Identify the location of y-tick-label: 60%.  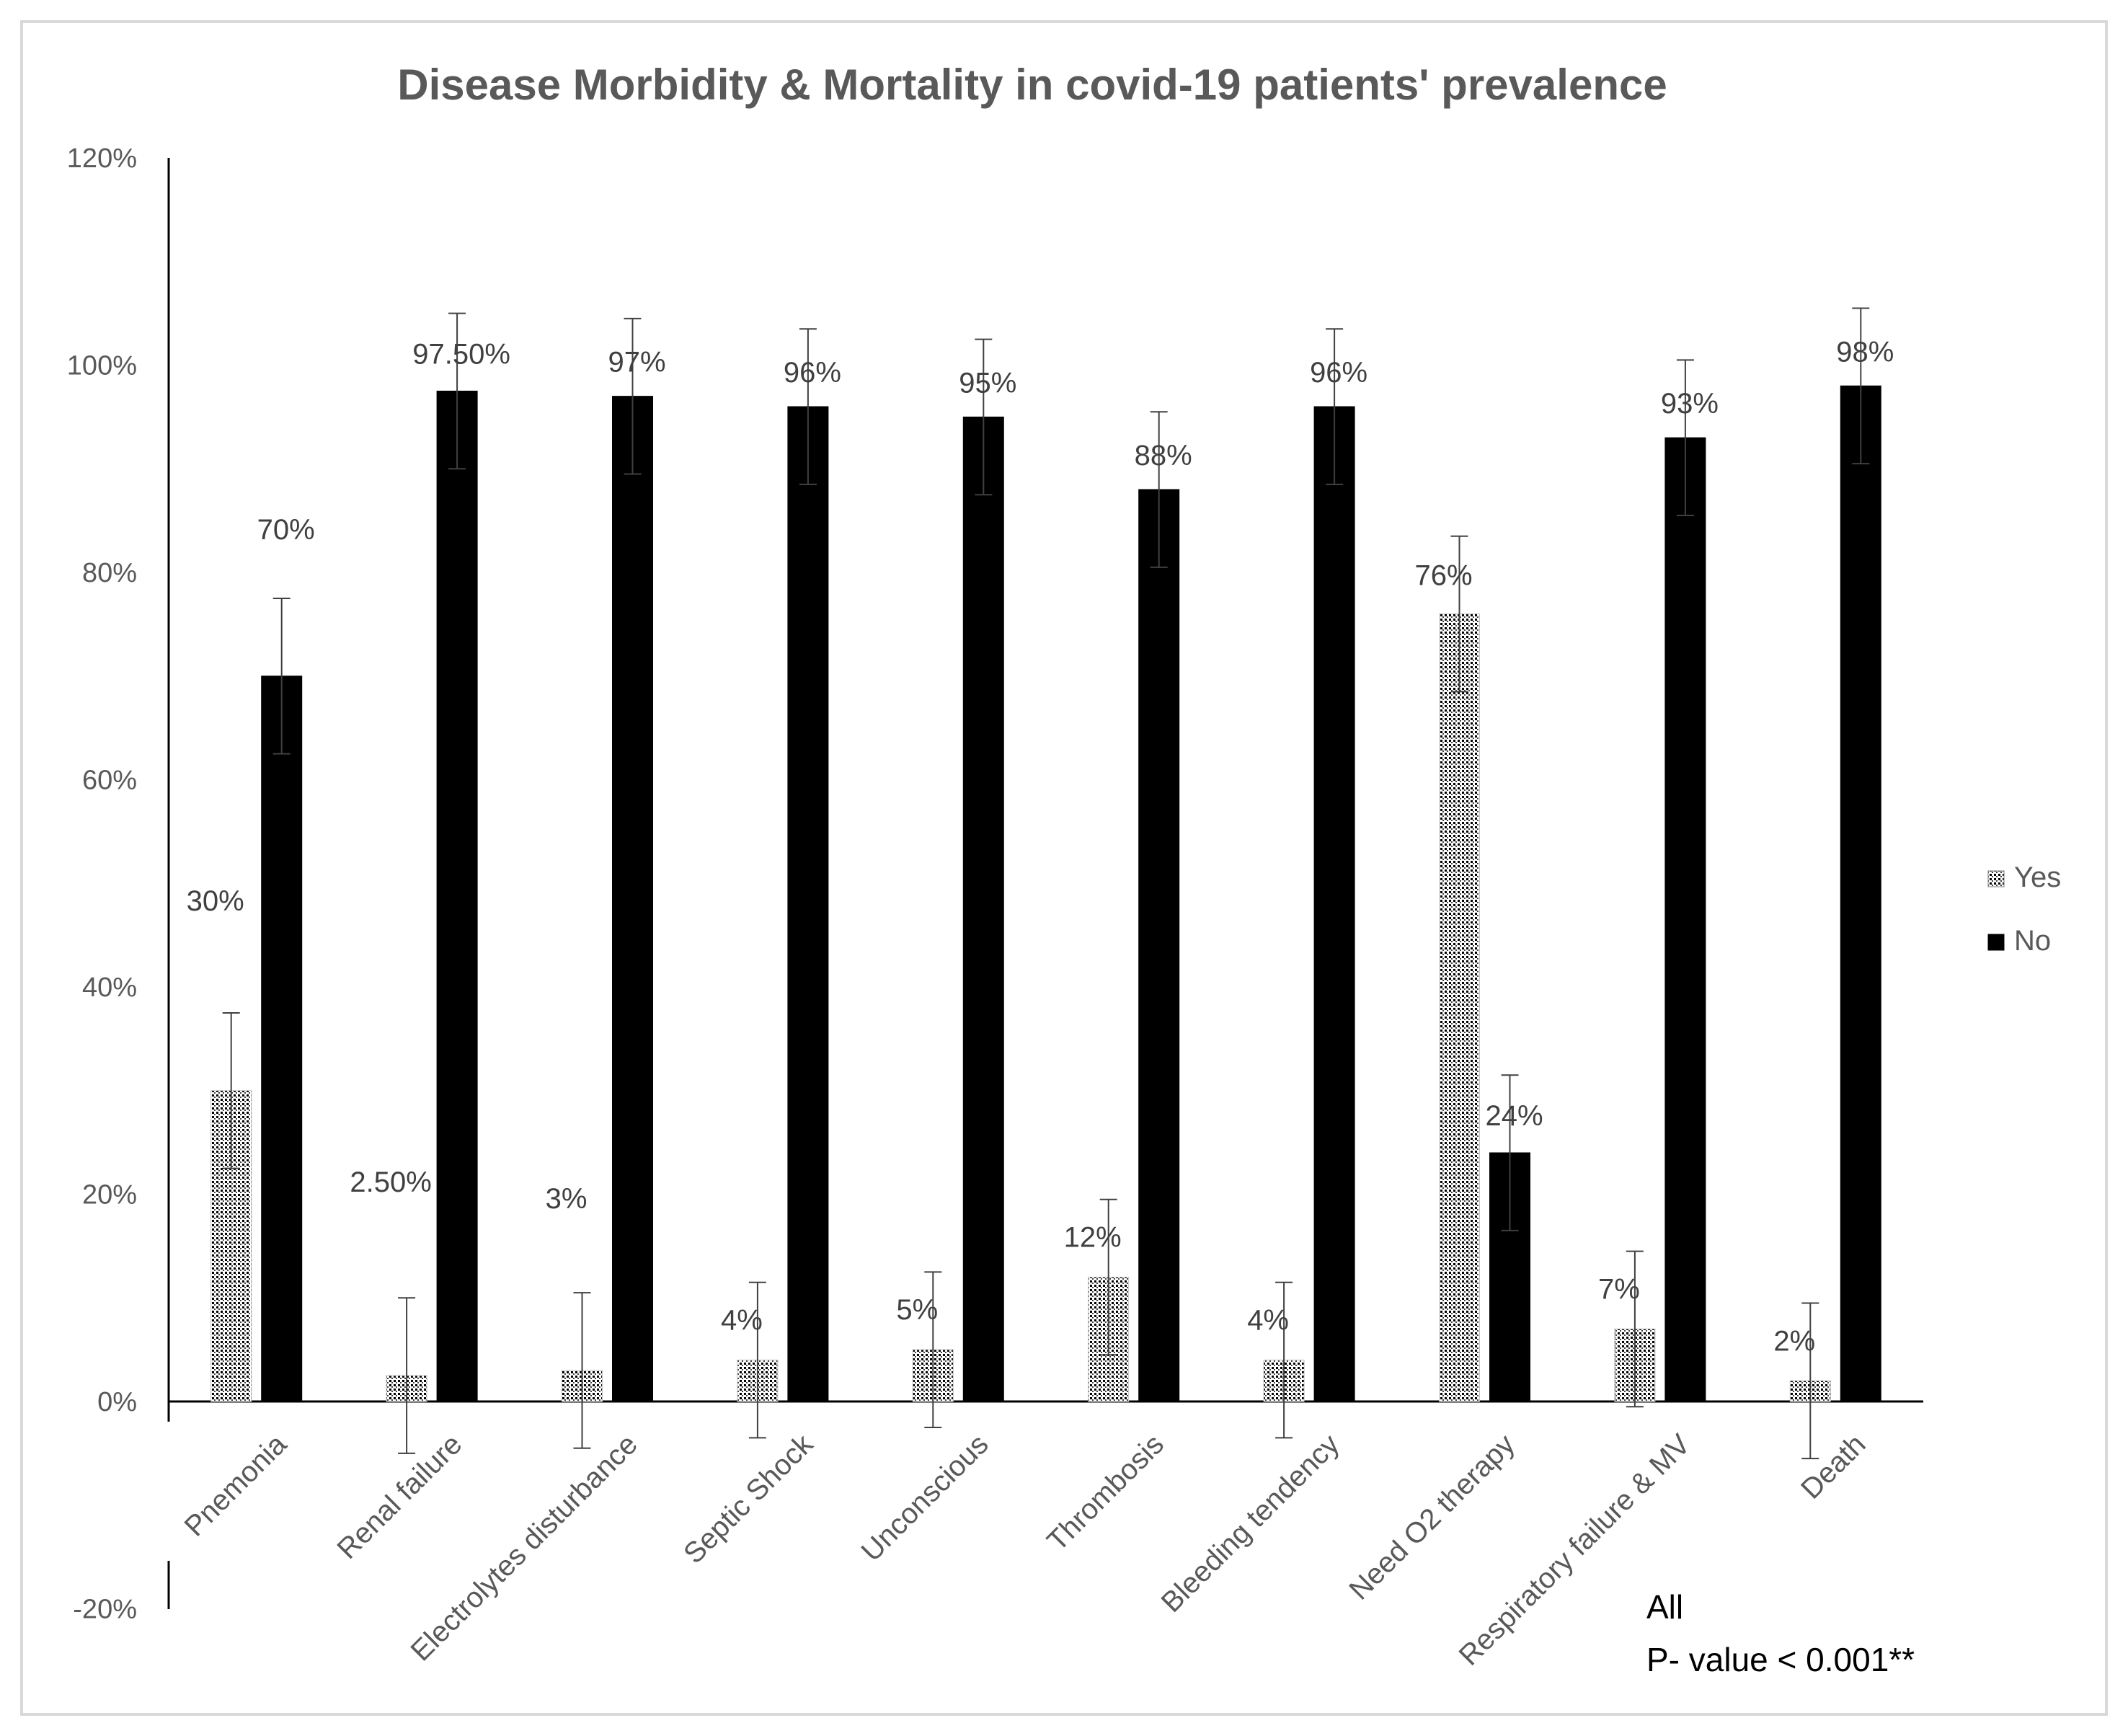
(109, 781).